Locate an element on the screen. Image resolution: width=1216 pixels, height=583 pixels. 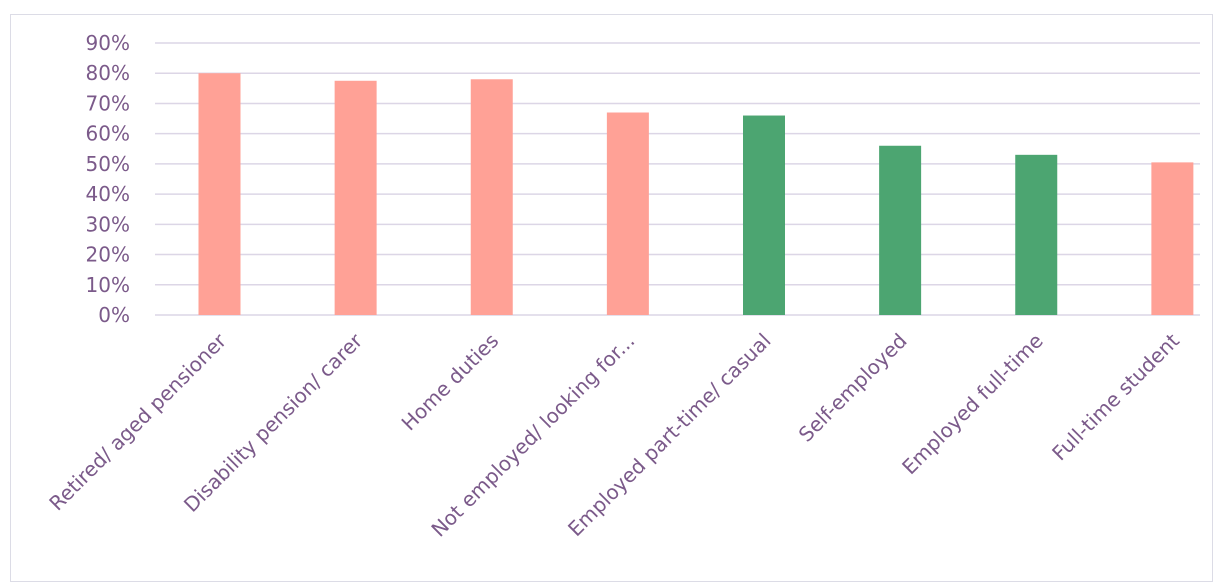
y-tick-label: 40% is located at coordinates (108, 194).